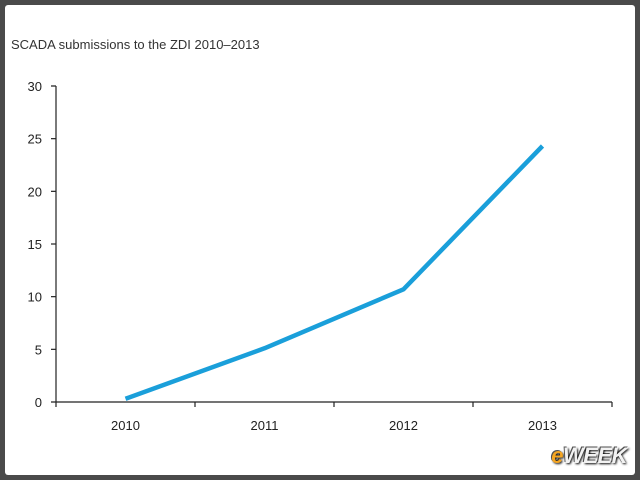 This screenshot has height=480, width=640. Describe the element at coordinates (542, 425) in the screenshot. I see `x-tick-label: 2013` at that location.